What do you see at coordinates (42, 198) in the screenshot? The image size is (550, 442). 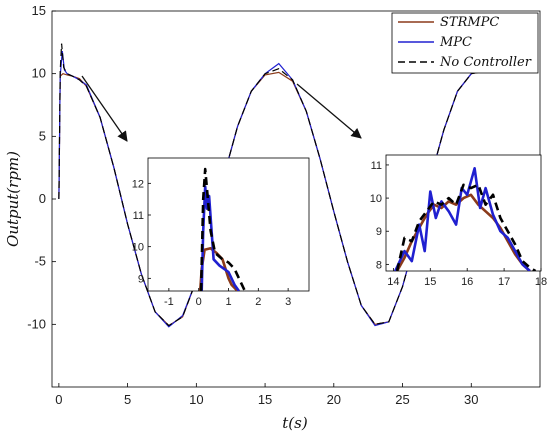 I see `y-tick-label: 0` at bounding box center [42, 198].